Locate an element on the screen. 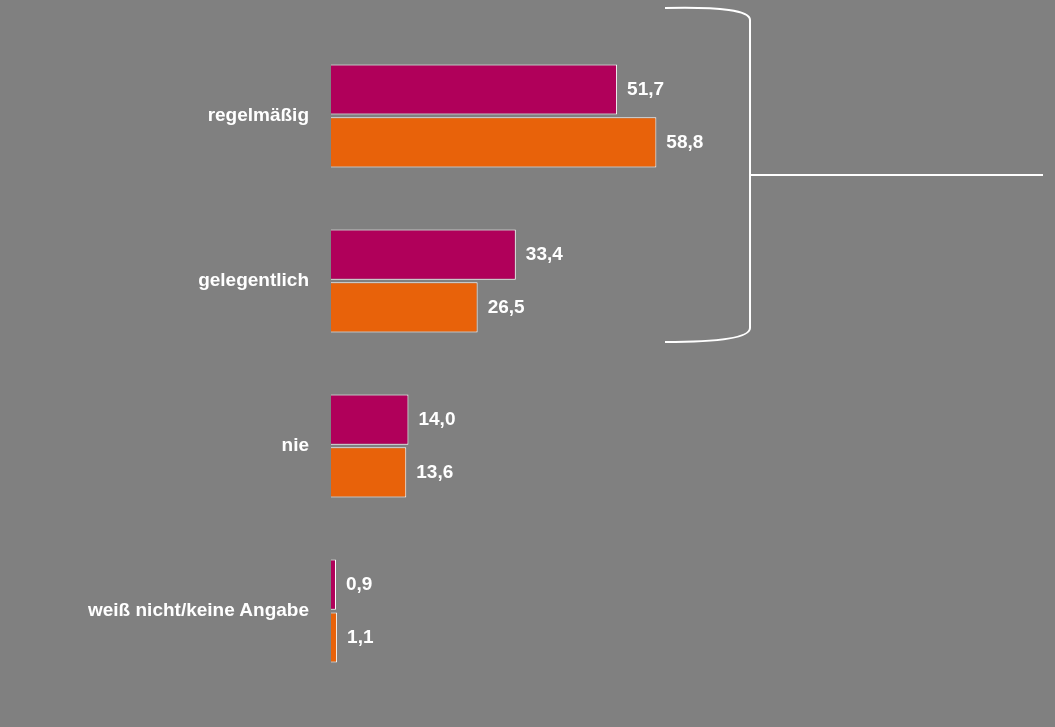 This screenshot has width=1055, height=727. data-label: 1,1 is located at coordinates (360, 636).